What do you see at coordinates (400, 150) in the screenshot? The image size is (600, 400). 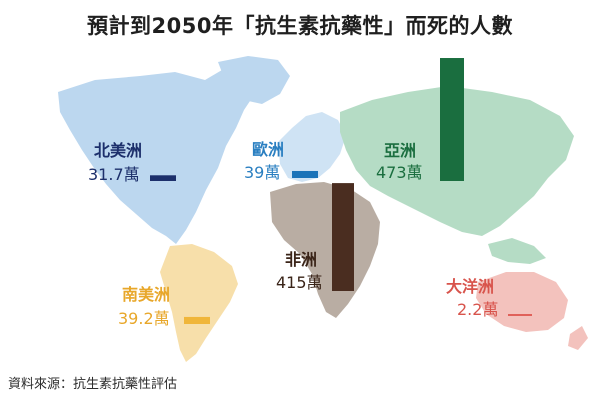 I see `label-asia-name: 亞洲` at bounding box center [400, 150].